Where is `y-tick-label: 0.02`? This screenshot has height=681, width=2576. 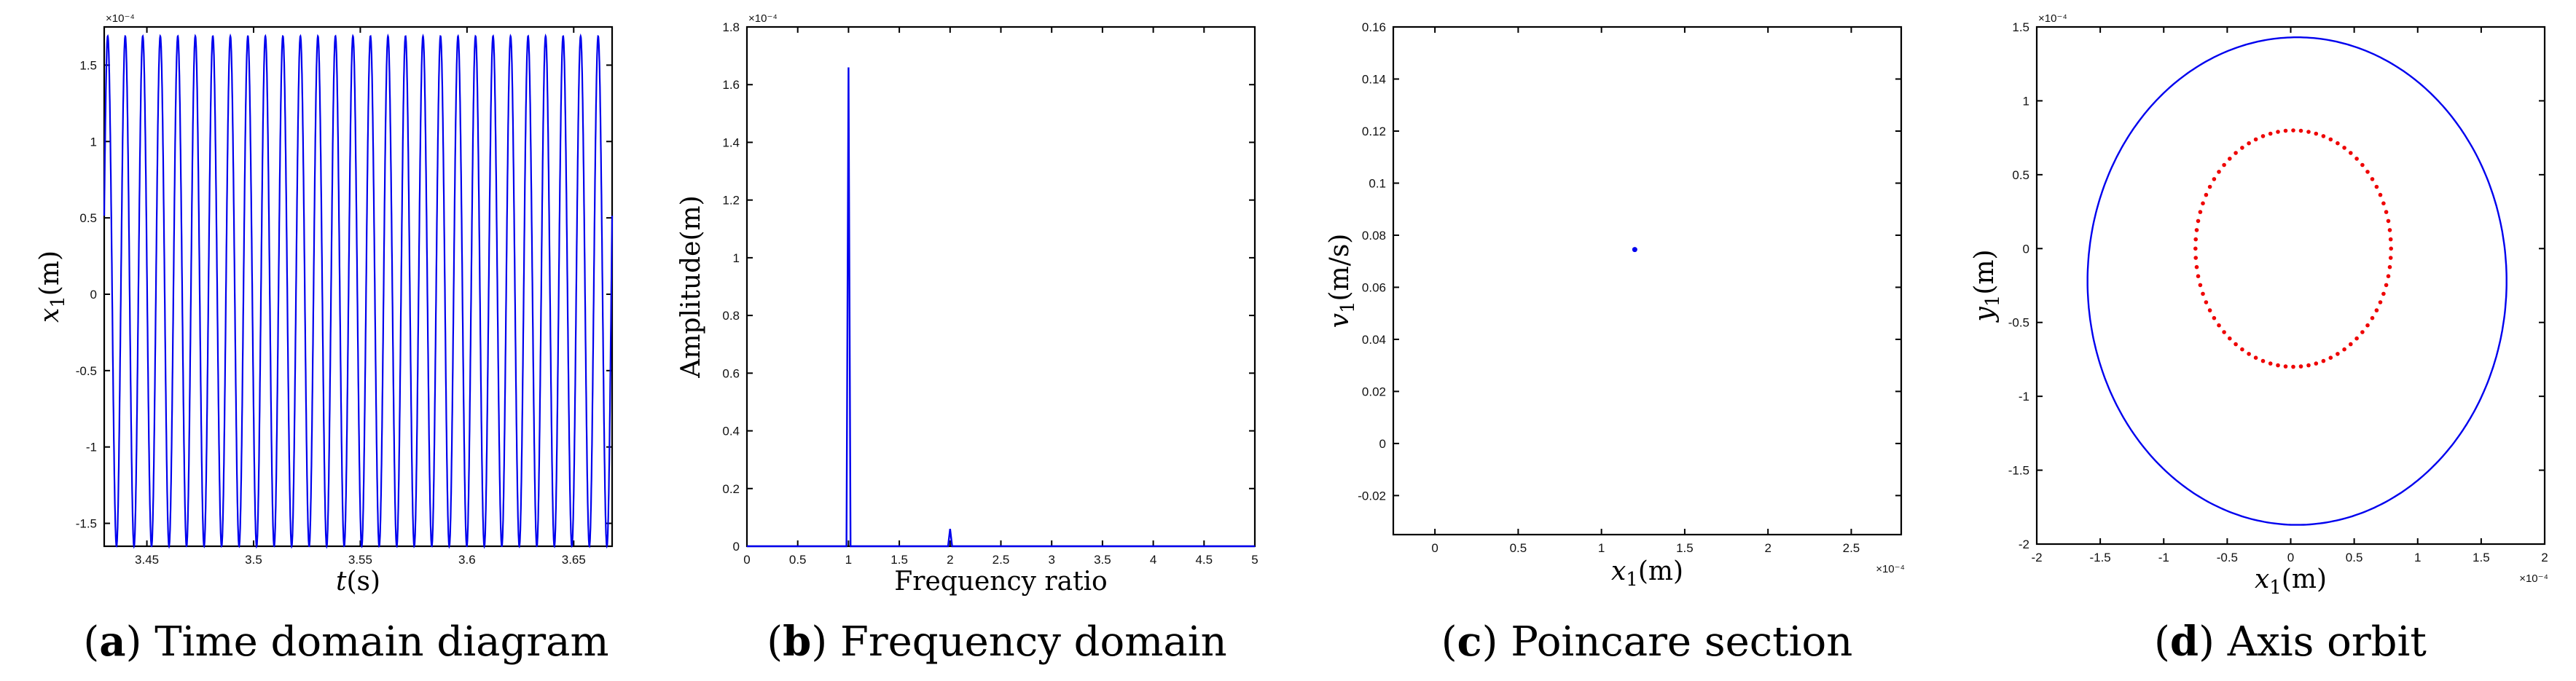
y-tick-label: 0.02 is located at coordinates (1374, 391).